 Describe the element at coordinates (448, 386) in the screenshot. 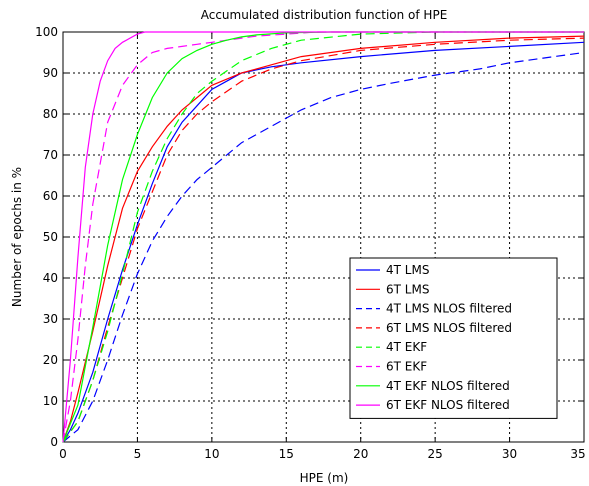

I see `legend-label-7: 4T EKF NLOS filtered` at that location.